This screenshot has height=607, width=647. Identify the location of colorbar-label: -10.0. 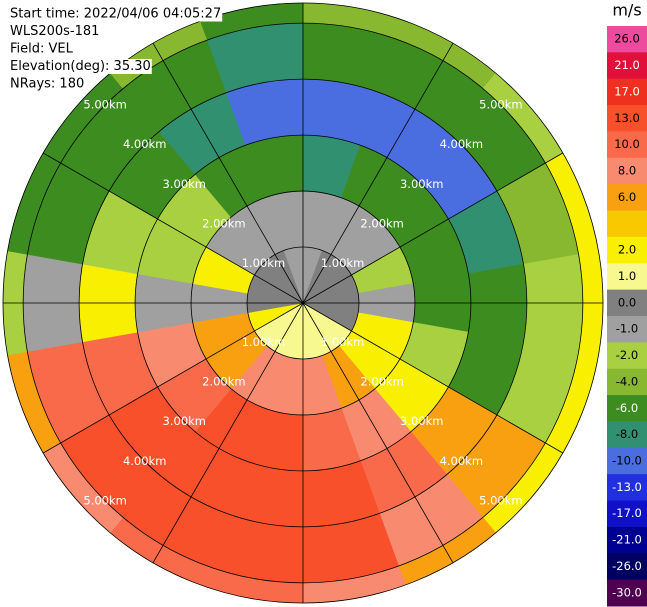
(627, 461).